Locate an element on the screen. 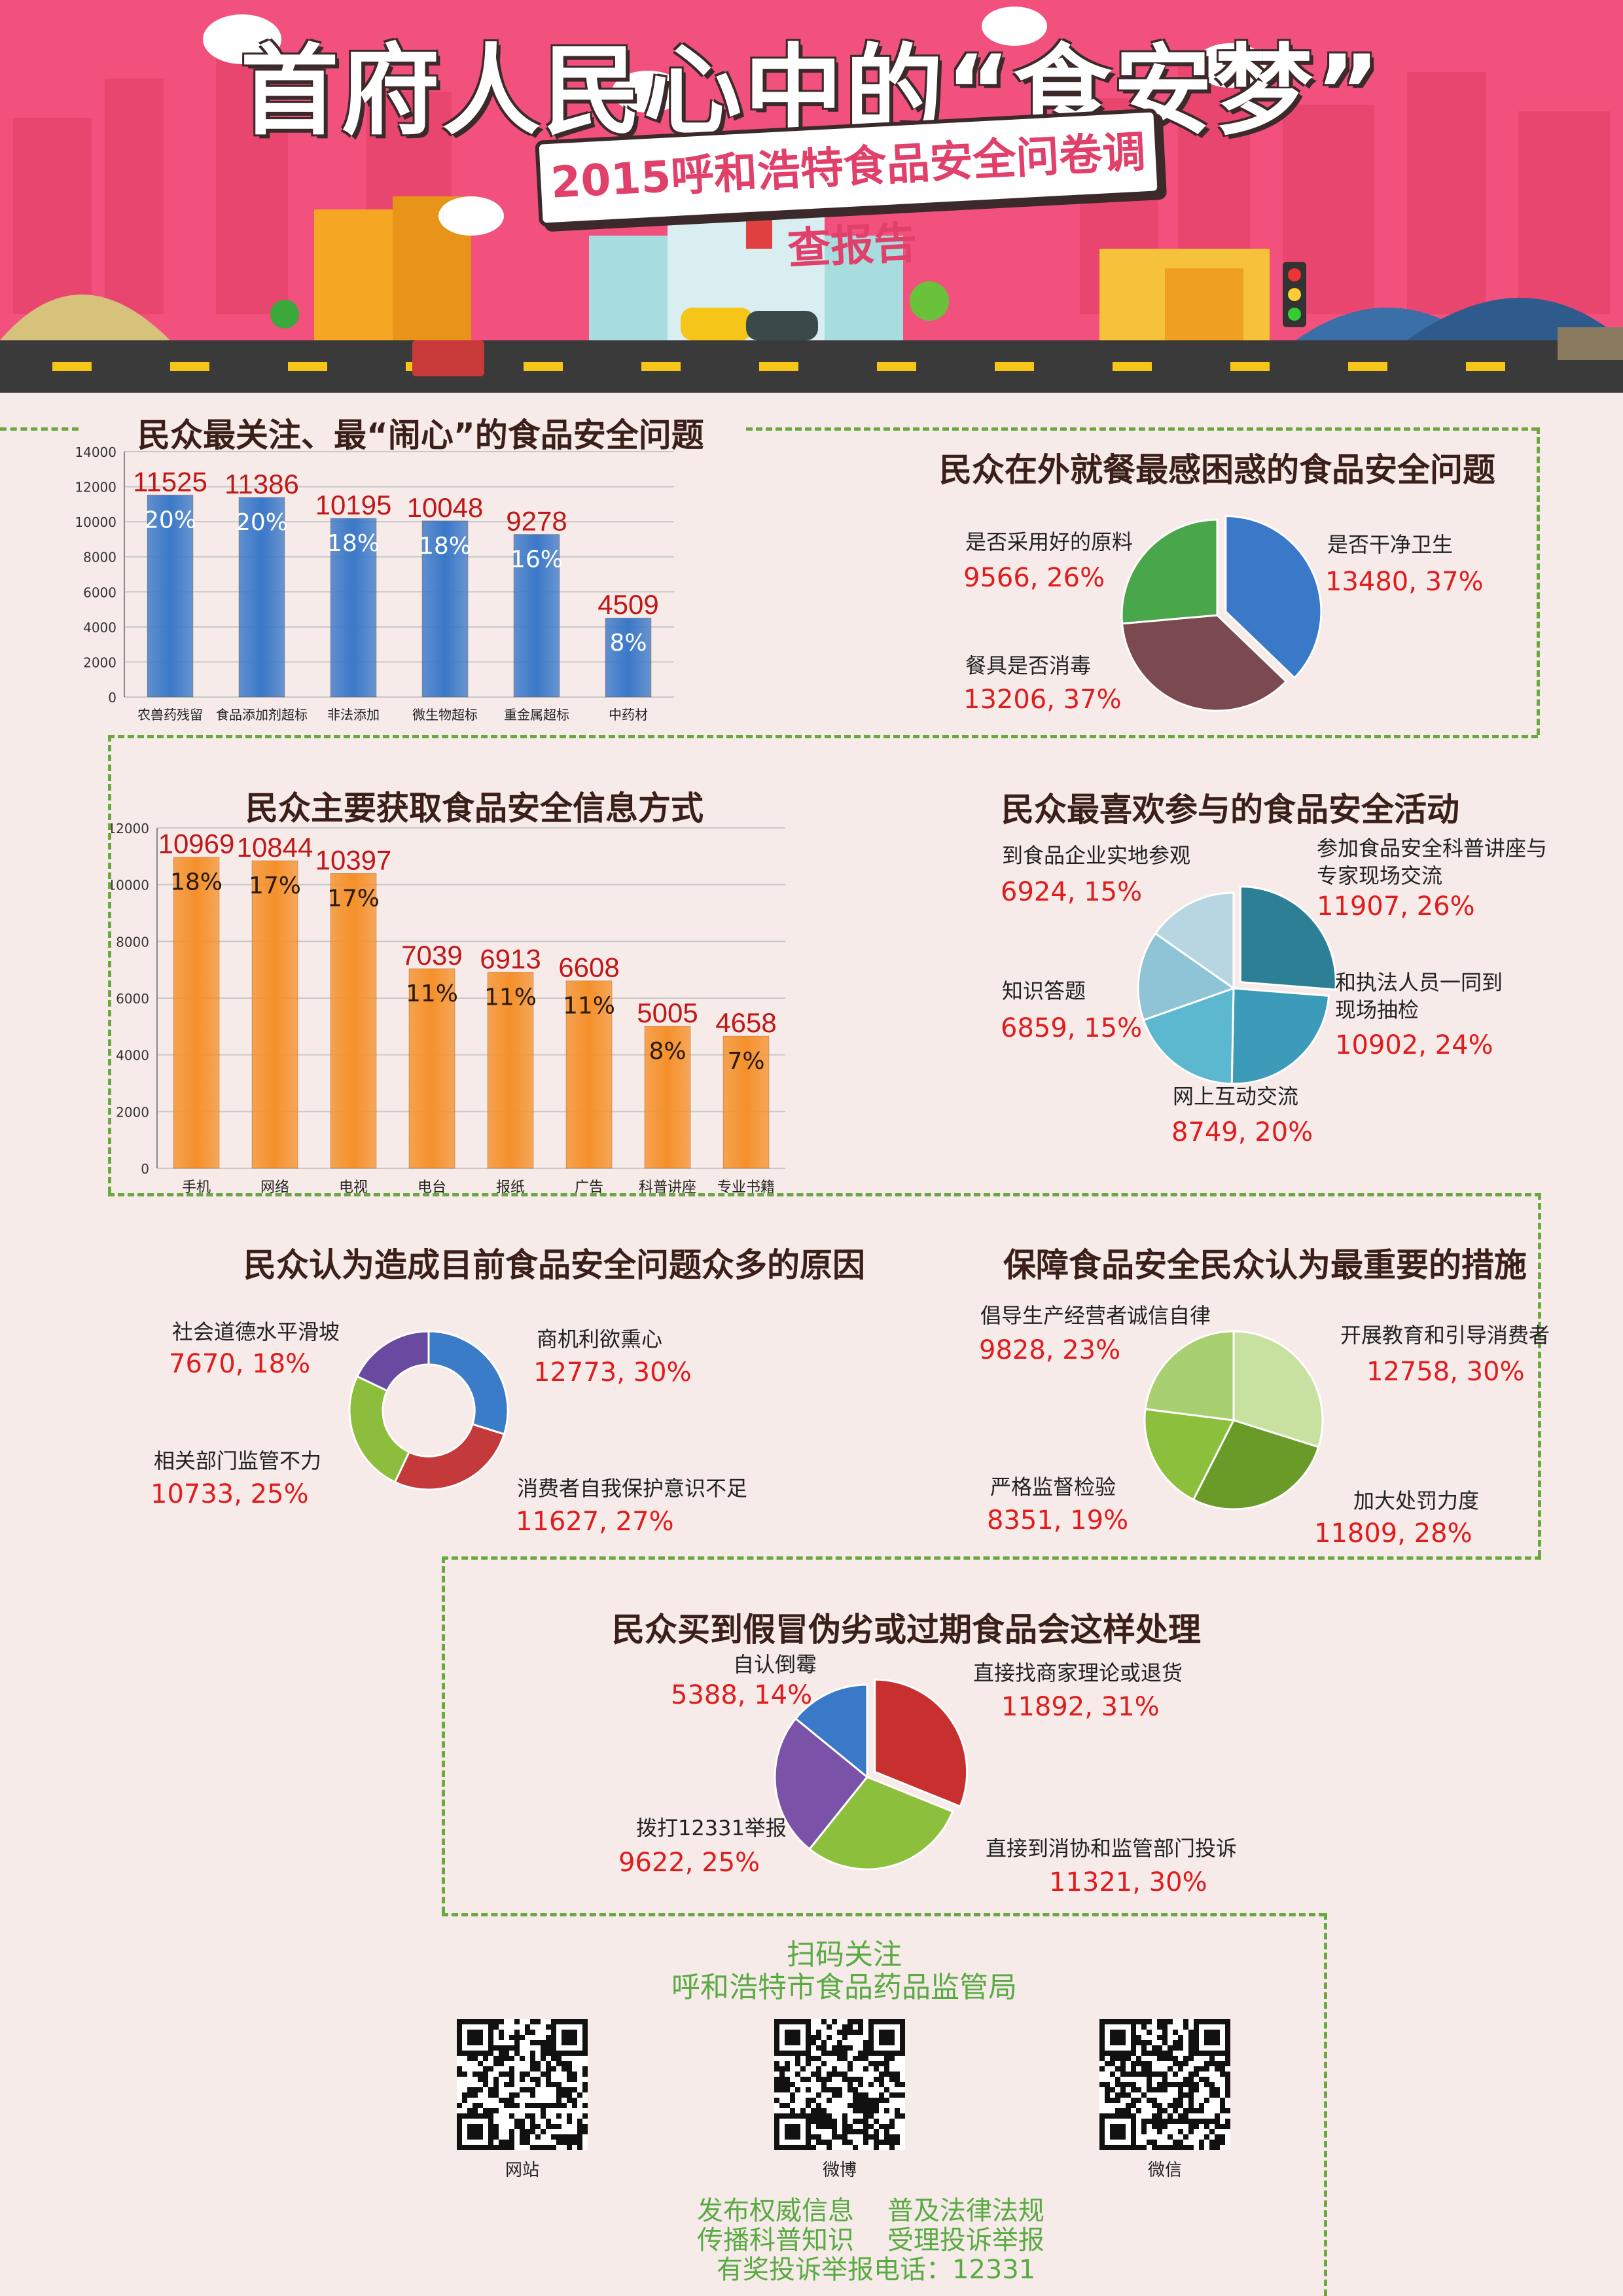  qr-code-wechat is located at coordinates (1164, 2084).